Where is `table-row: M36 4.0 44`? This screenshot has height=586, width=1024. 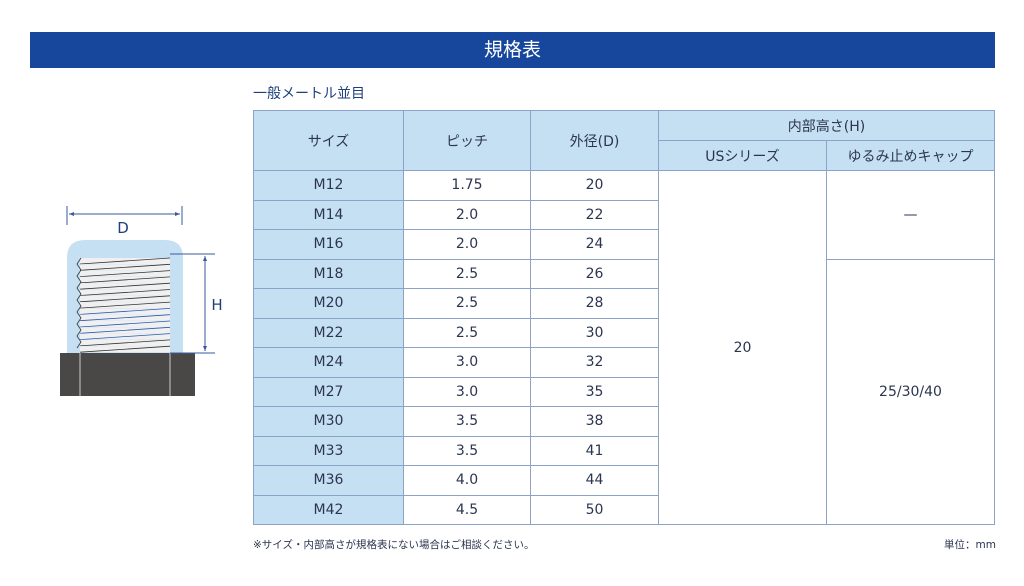 table-row: M36 4.0 44 is located at coordinates (624, 480).